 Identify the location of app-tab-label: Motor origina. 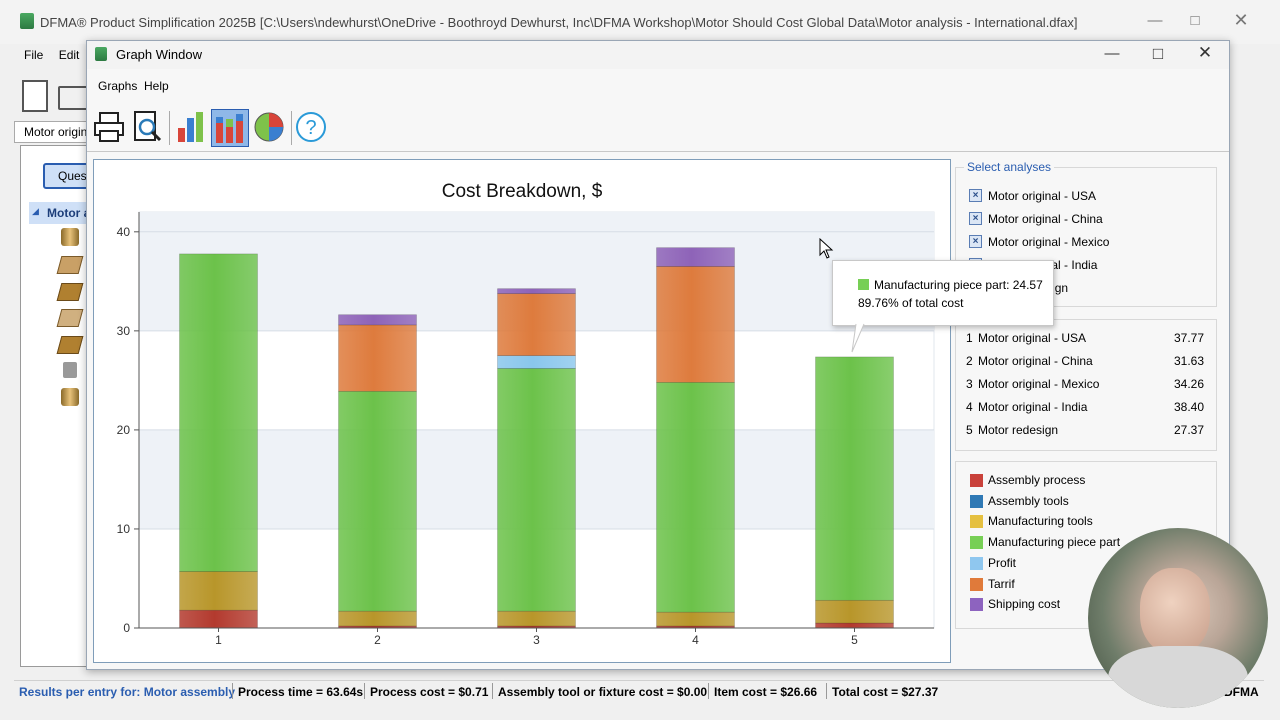
(59, 132).